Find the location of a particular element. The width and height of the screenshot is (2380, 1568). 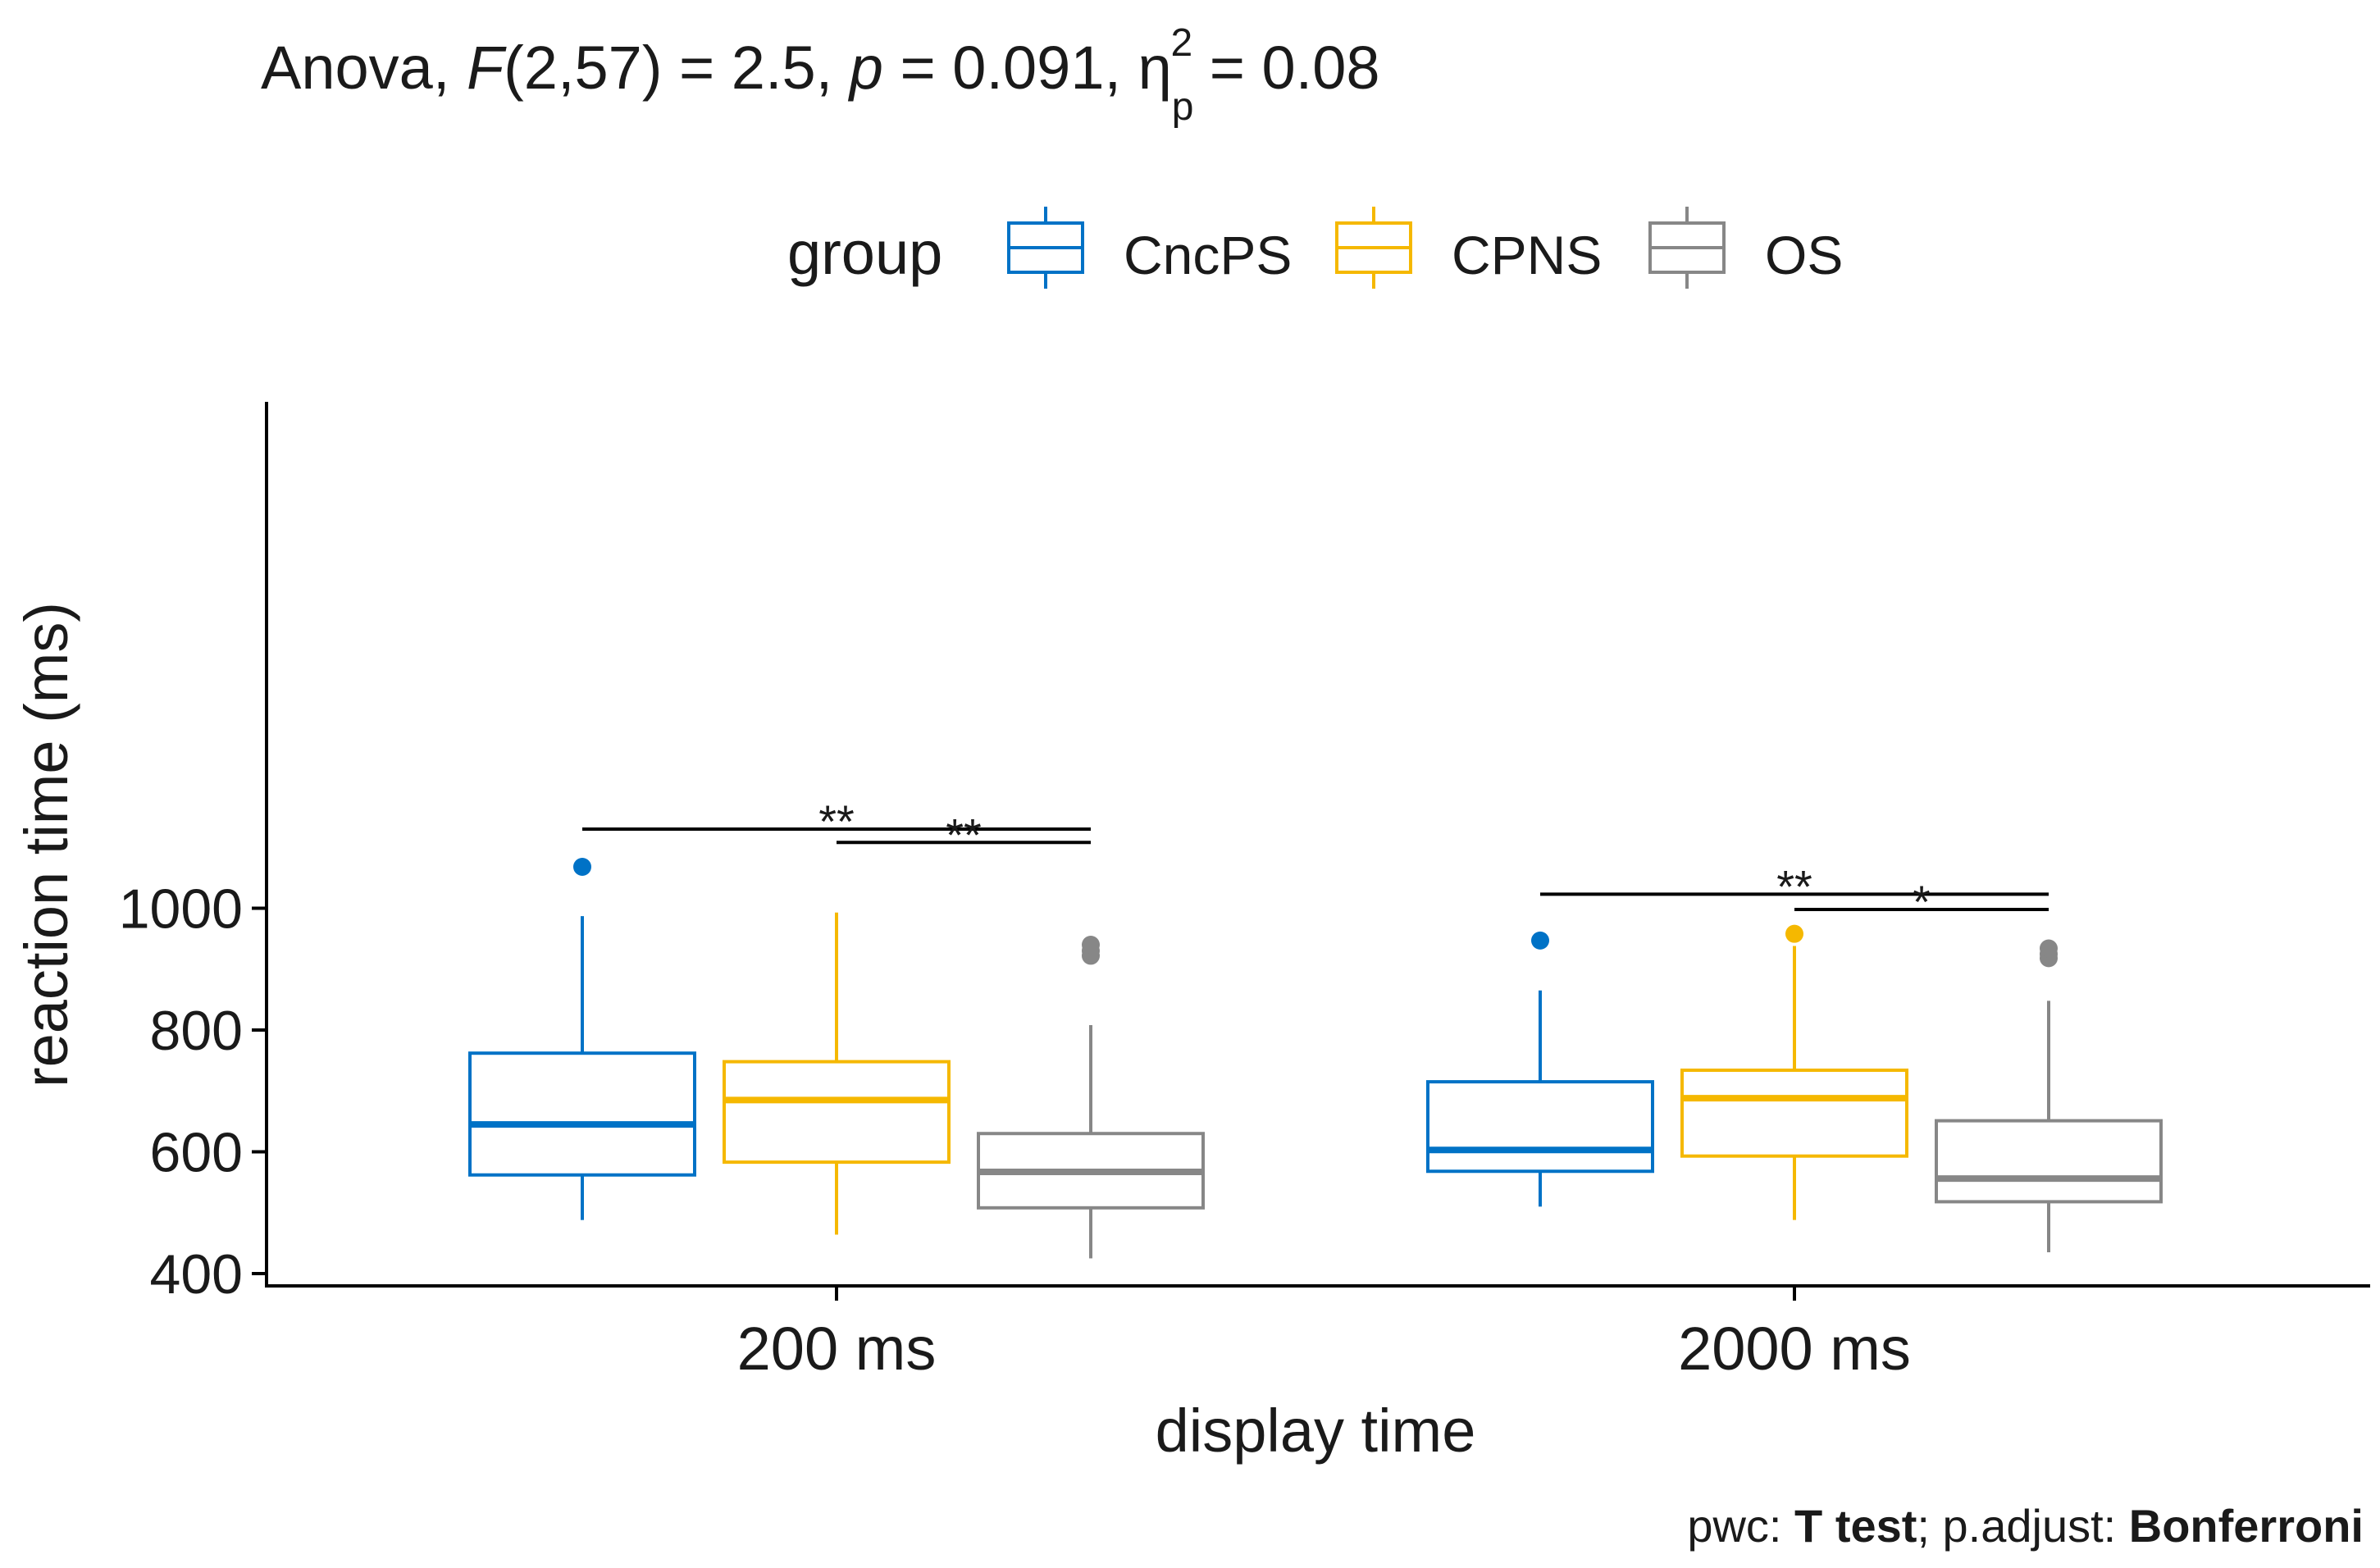

box-cncps-2000ms is located at coordinates (1540, 1069).